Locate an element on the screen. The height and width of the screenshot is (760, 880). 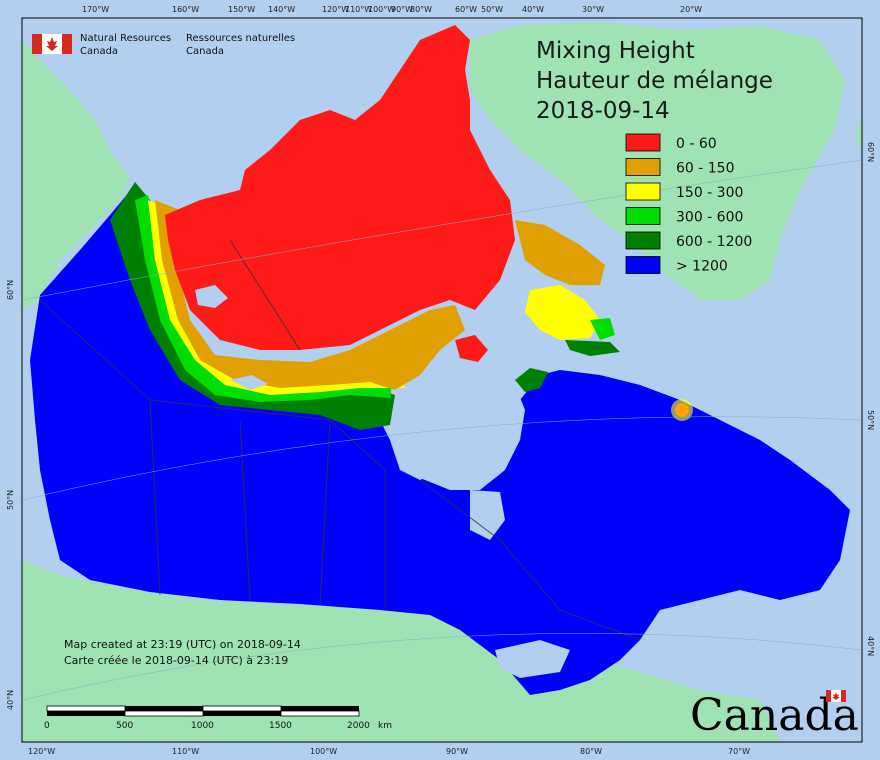
left-latitude-labels: 60°N 50°N 40°N is located at coordinates (10, 495).